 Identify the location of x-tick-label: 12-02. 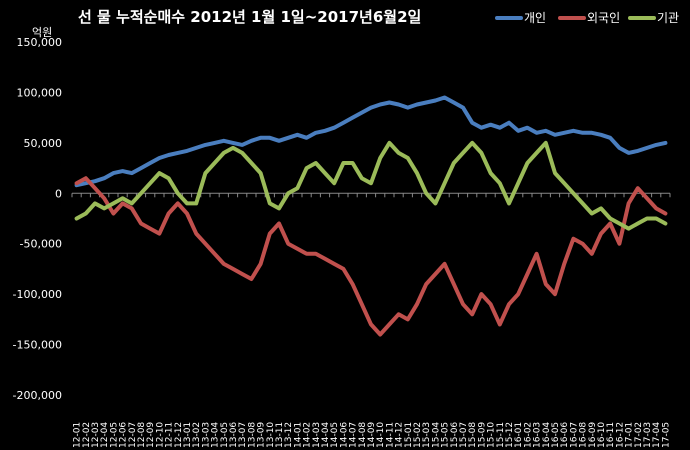
(87, 435).